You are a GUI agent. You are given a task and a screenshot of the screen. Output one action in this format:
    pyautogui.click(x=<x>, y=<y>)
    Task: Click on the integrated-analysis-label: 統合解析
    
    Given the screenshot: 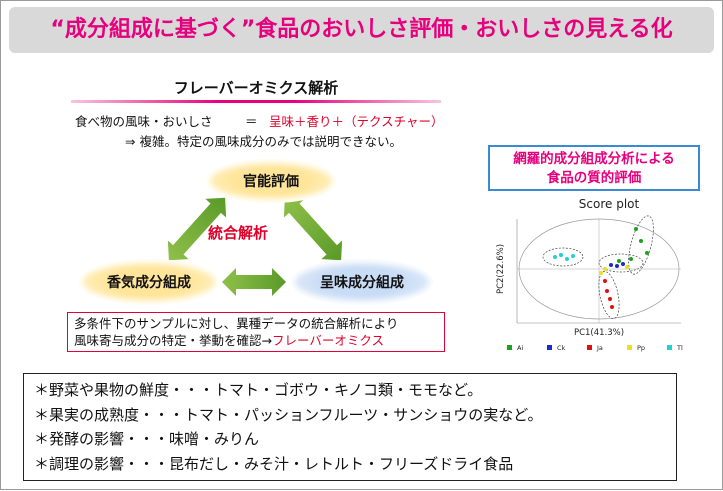 What is the action you would take?
    pyautogui.click(x=238, y=233)
    